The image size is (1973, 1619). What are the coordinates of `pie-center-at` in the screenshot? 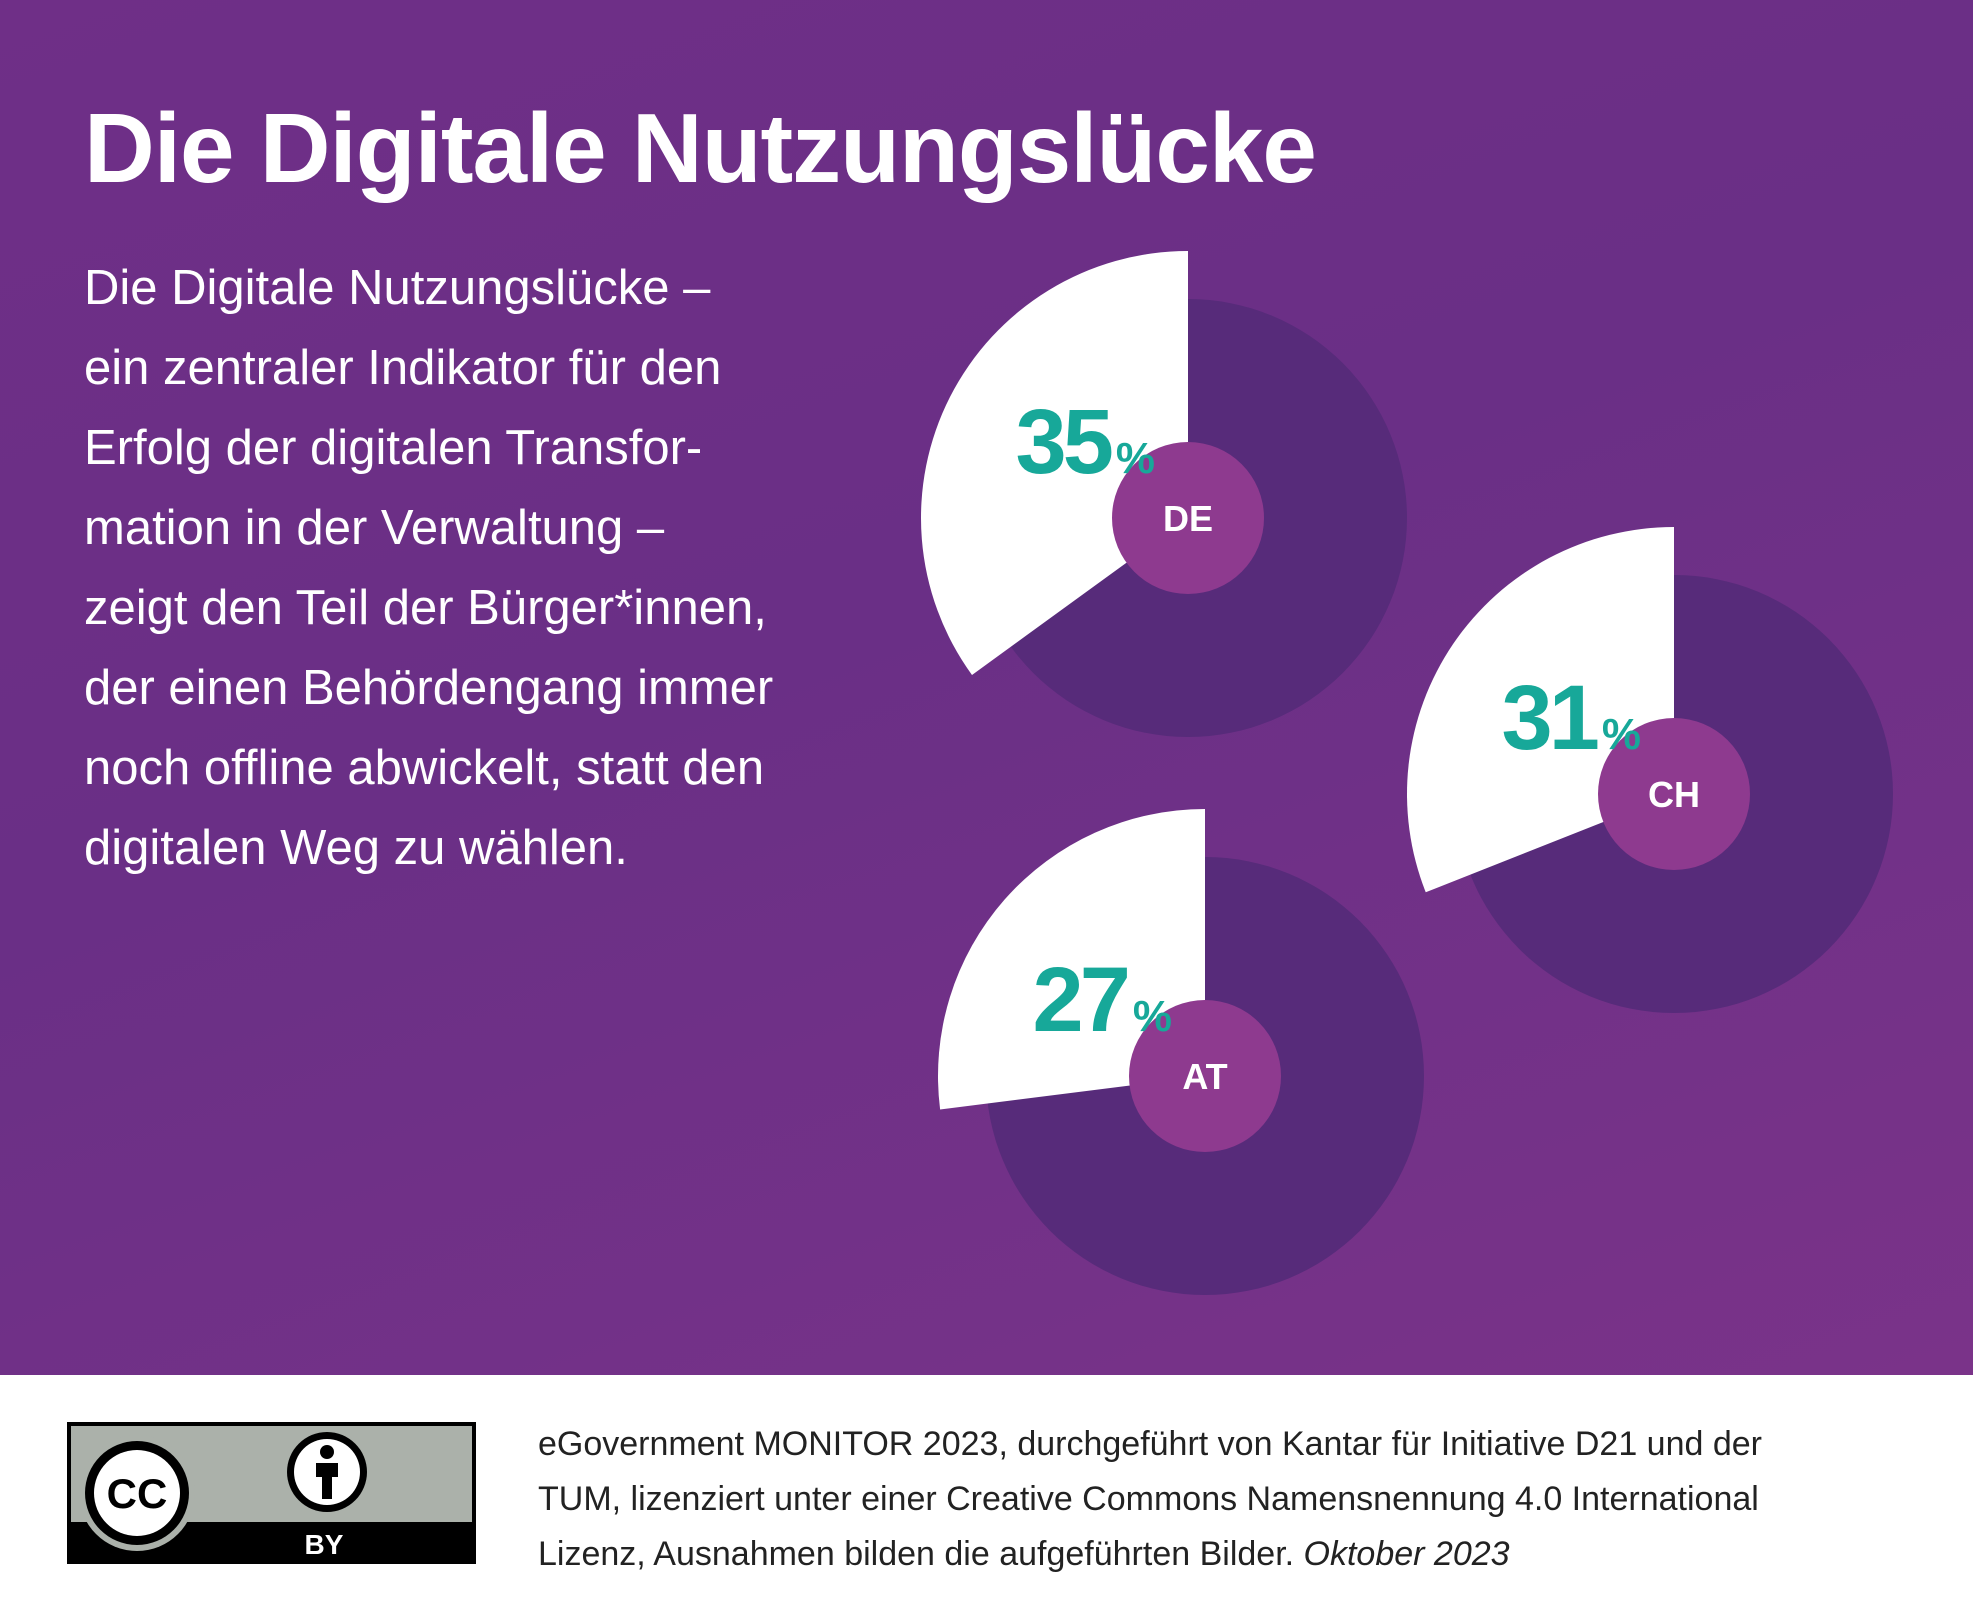 It's located at (1205, 1076).